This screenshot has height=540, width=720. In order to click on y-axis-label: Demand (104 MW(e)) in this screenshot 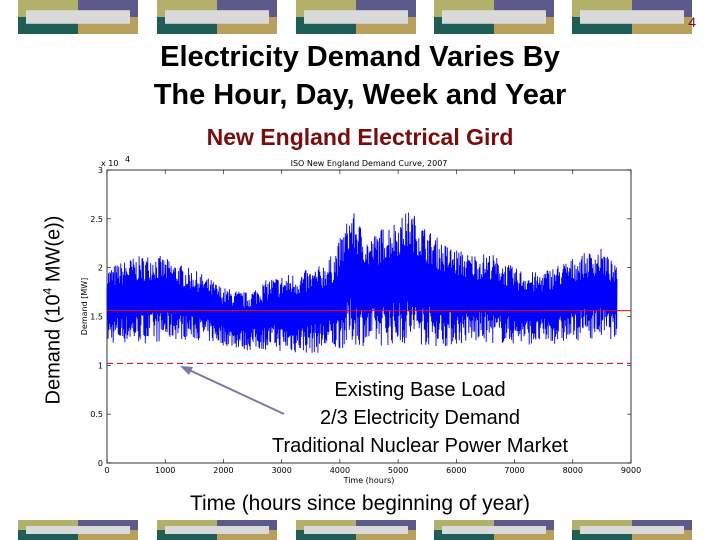, I will do `click(53, 310)`.